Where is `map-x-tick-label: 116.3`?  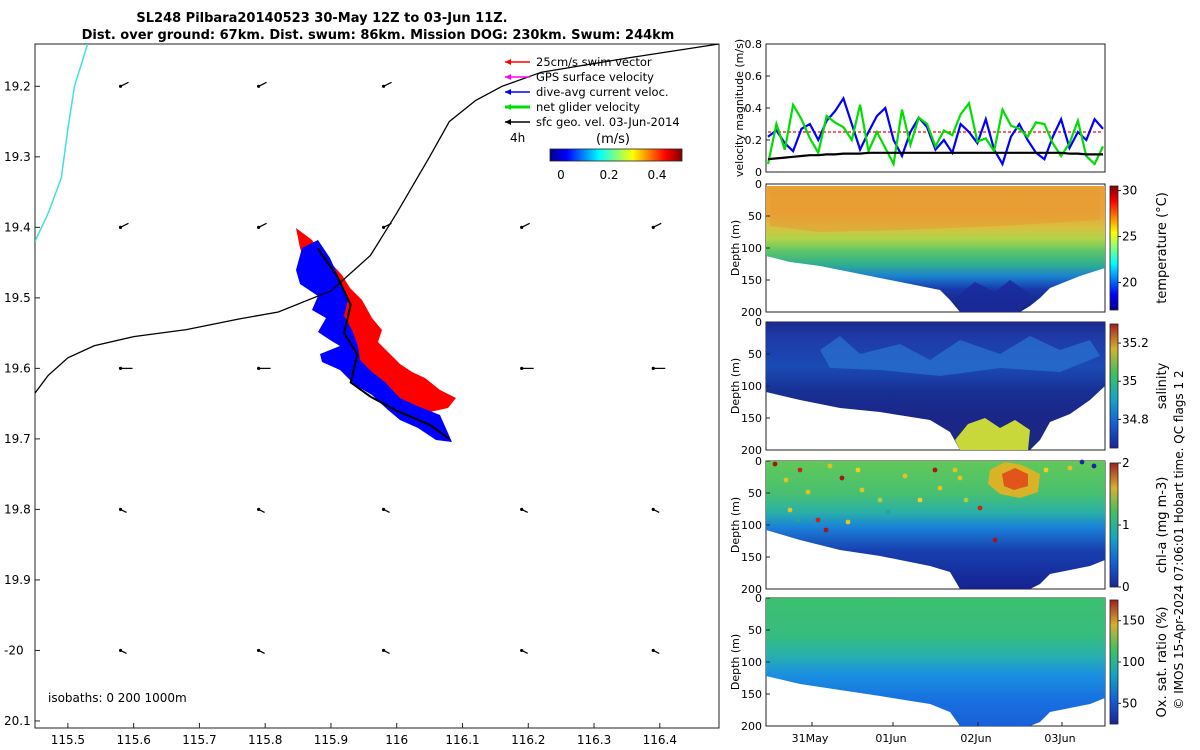 map-x-tick-label: 116.3 is located at coordinates (594, 740).